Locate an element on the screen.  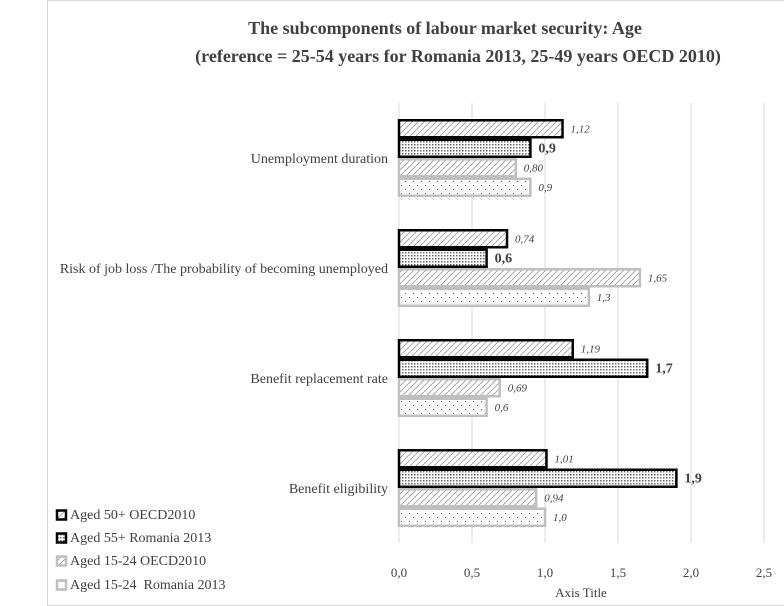
legend-label: Aged 55+ Romania 2013 is located at coordinates (140, 538).